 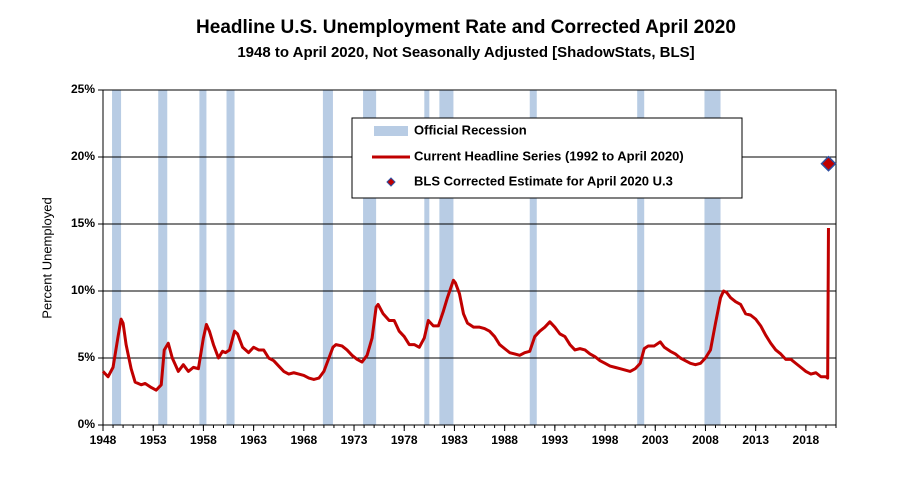 I want to click on y-tick-label: 5%, so click(x=87, y=357).